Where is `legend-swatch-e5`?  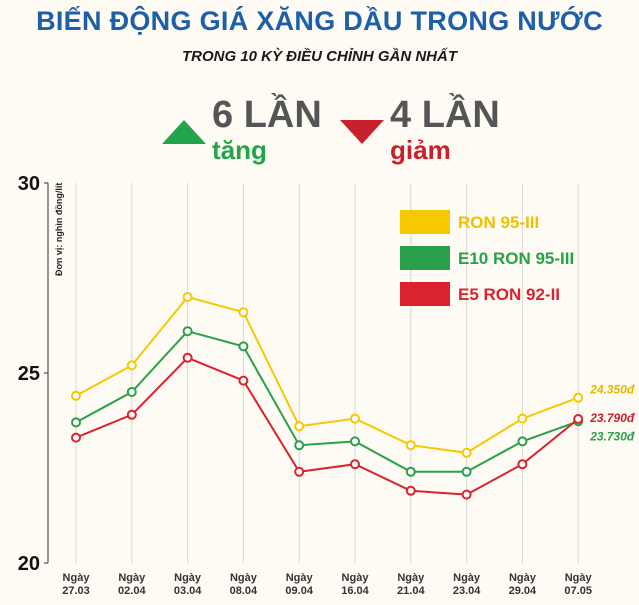
legend-swatch-e5 is located at coordinates (425, 294).